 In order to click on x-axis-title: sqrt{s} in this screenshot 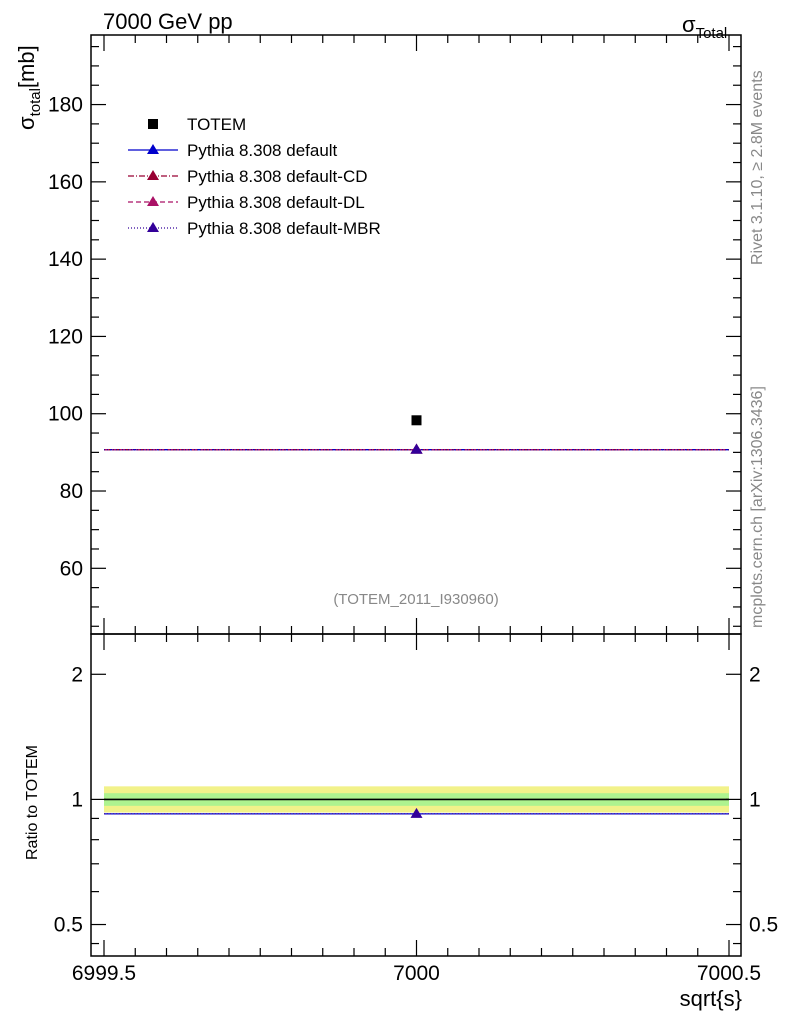, I will do `click(711, 998)`.